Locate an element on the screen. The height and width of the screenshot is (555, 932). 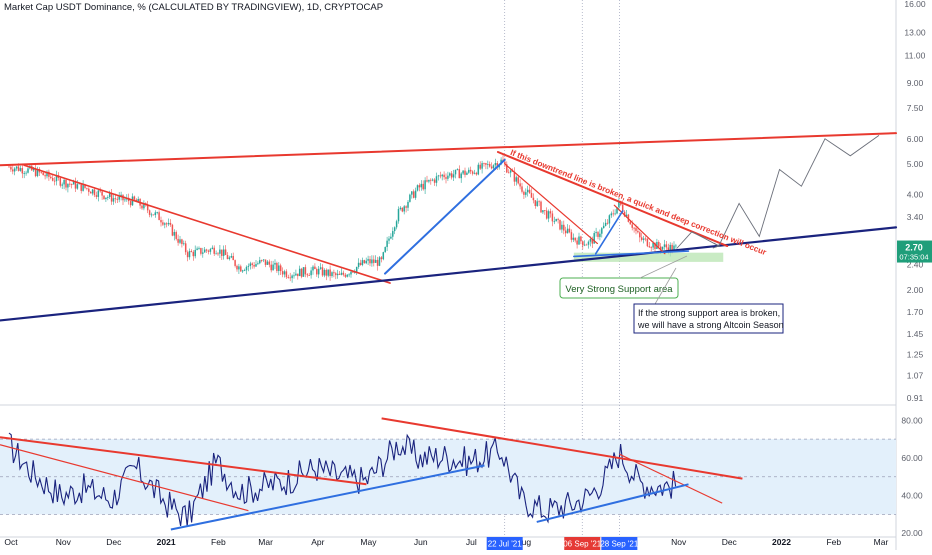
small-uptrend-line is located at coordinates (609, 232).